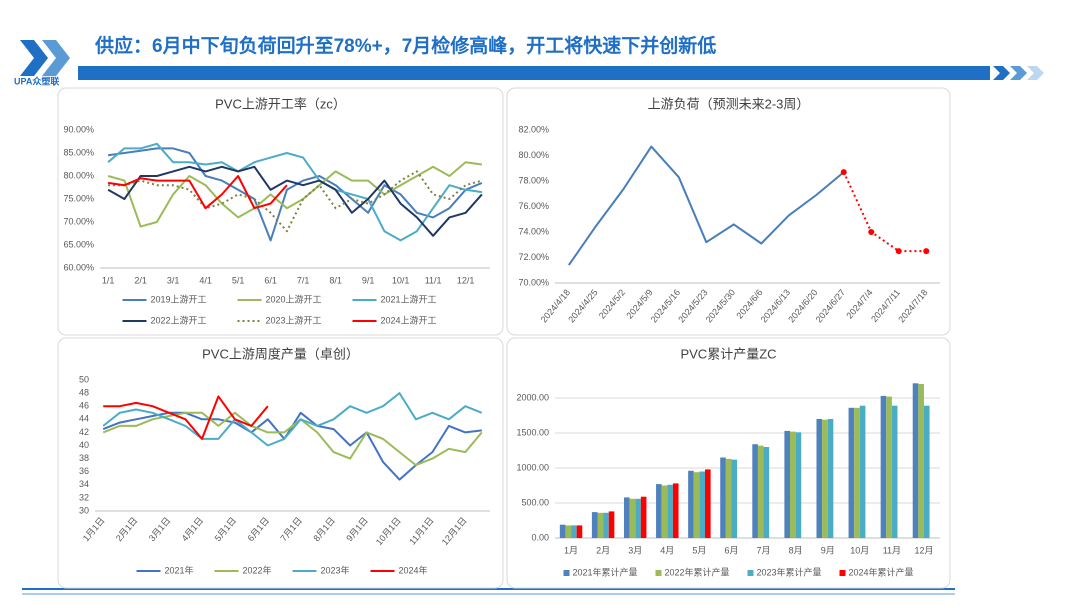 Image resolution: width=1080 pixels, height=608 pixels. What do you see at coordinates (764, 550) in the screenshot?
I see `x-tick-label: 7月` at bounding box center [764, 550].